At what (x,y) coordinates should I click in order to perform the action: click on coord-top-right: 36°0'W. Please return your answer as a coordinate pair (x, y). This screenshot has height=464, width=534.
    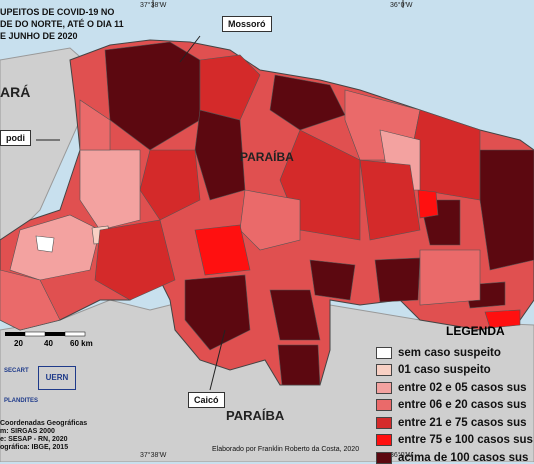
    Looking at the image, I should click on (401, 5).